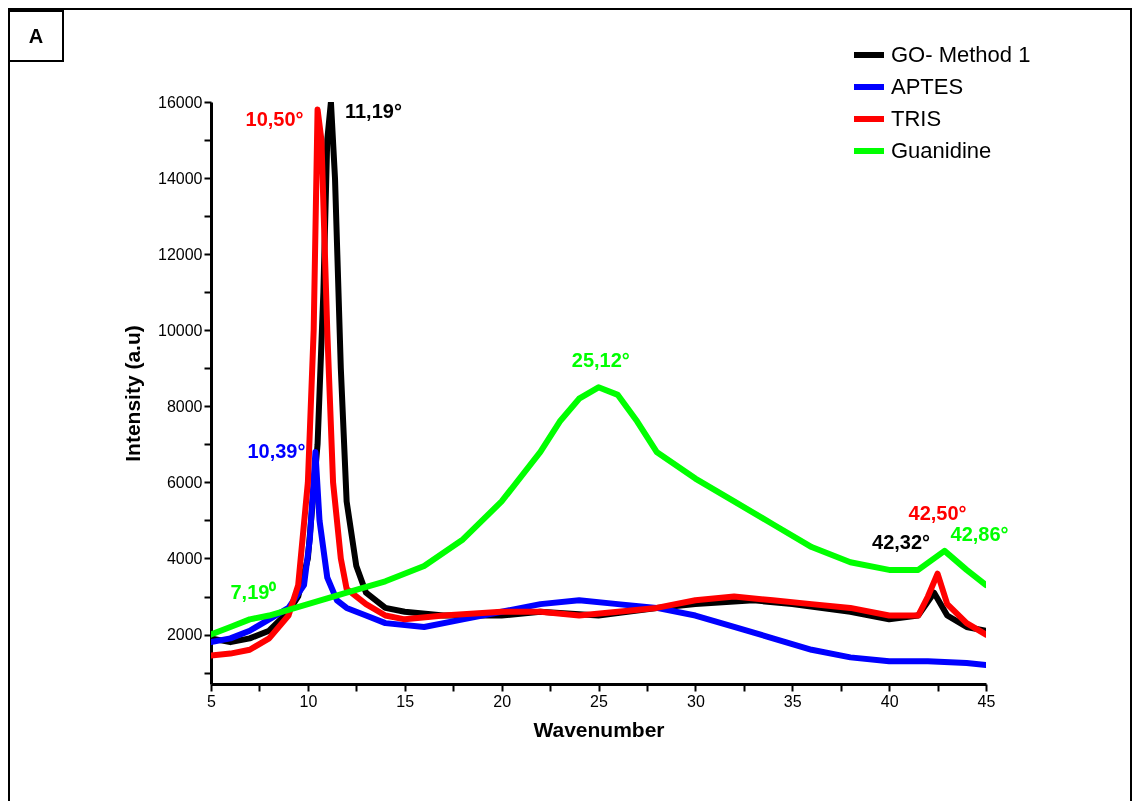 This screenshot has width=1134, height=801. I want to click on y-tick-label: 16000, so click(180, 102).